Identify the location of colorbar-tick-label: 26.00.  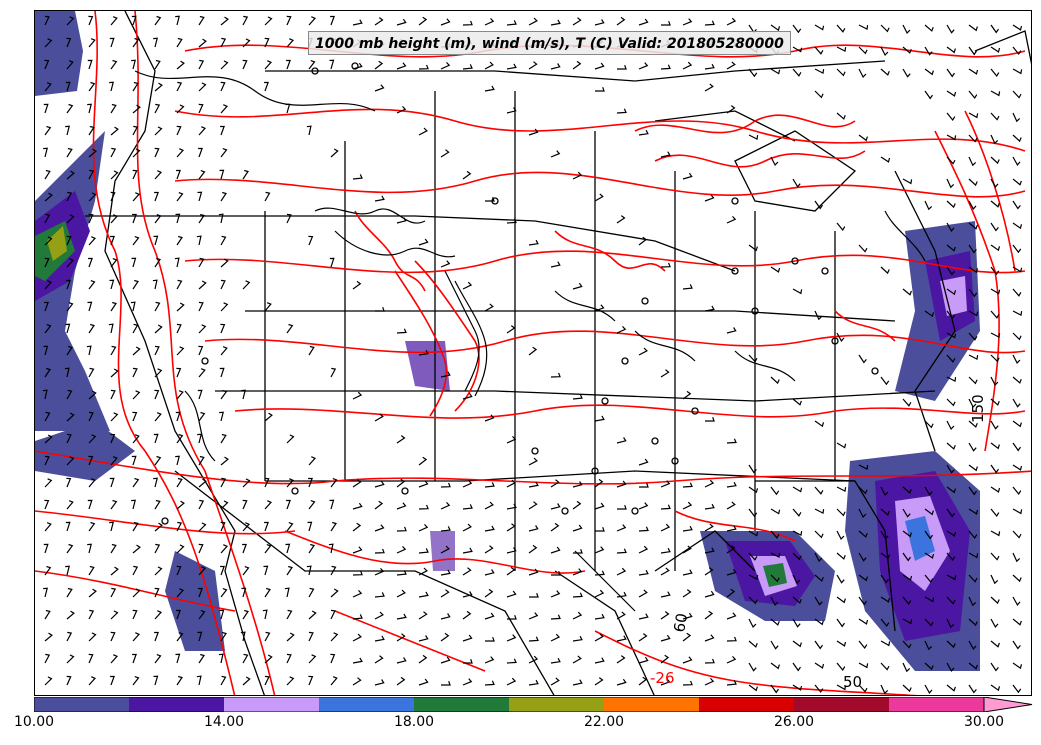
(794, 722).